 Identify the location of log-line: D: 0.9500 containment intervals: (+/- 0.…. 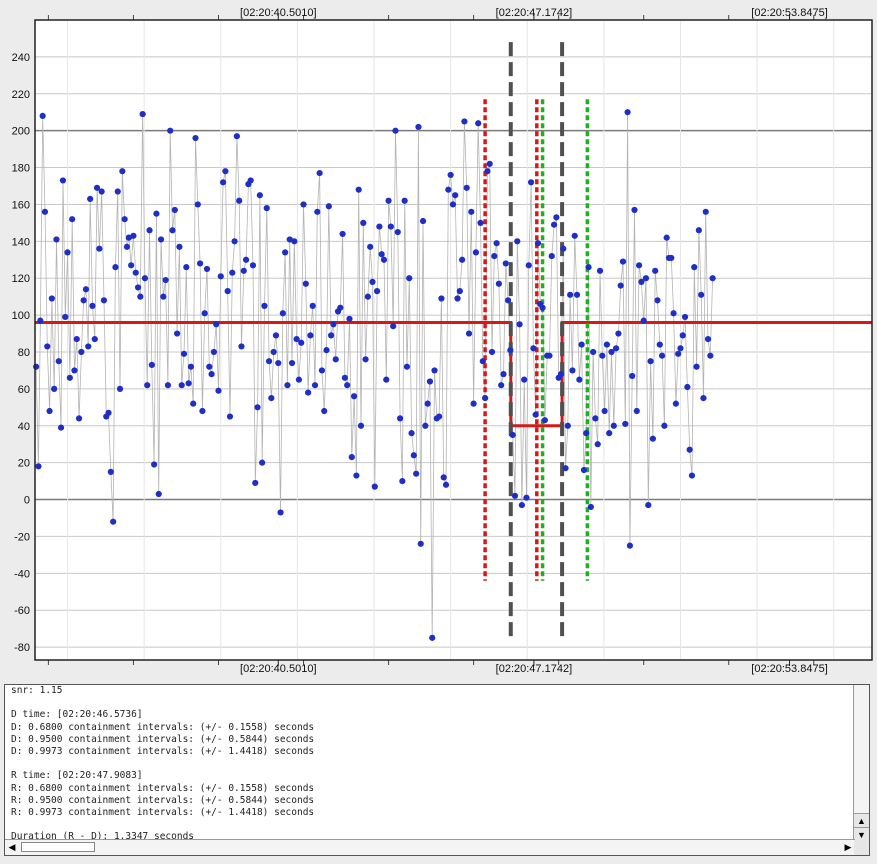
(163, 739).